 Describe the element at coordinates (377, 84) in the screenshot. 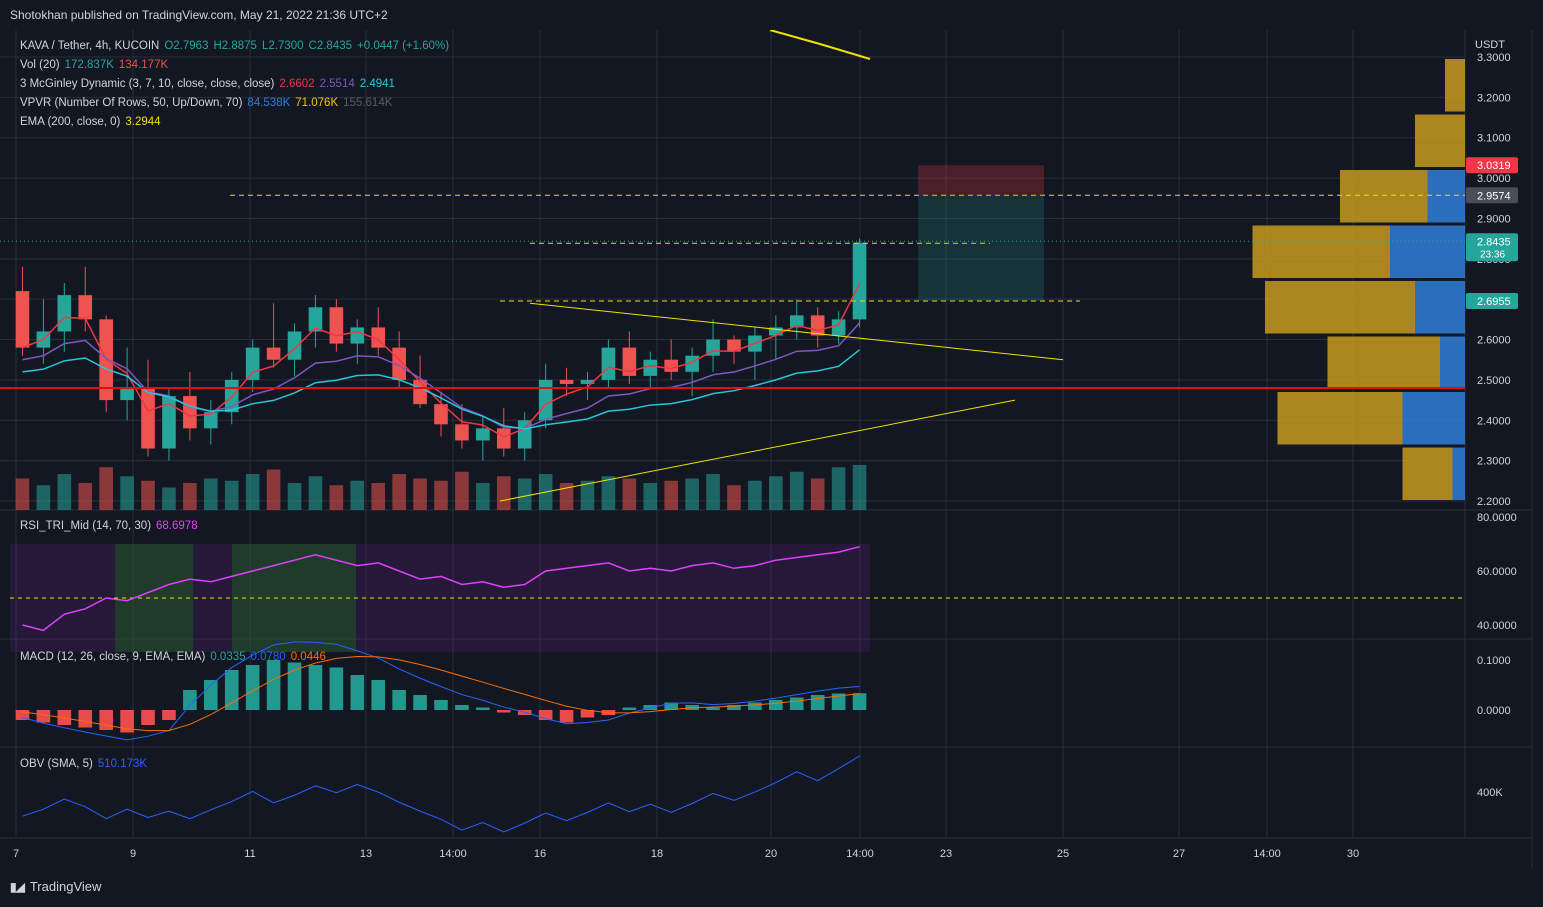

I see `legend-mcg-v3: 2.4941` at that location.